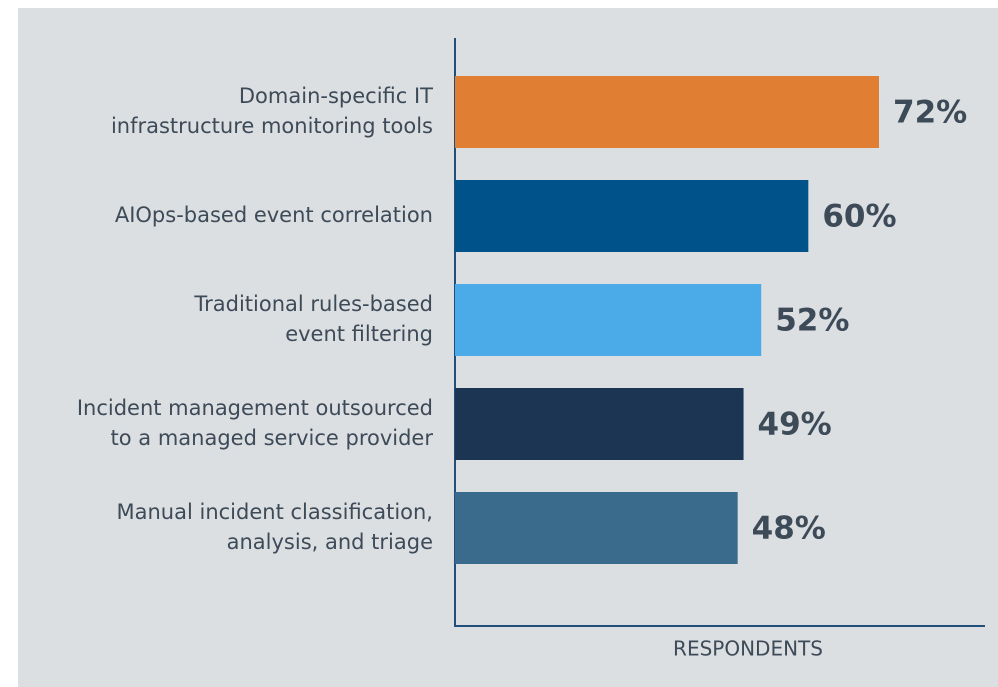 Image resolution: width=998 pixels, height=687 pixels. I want to click on value-label: 49%, so click(795, 425).